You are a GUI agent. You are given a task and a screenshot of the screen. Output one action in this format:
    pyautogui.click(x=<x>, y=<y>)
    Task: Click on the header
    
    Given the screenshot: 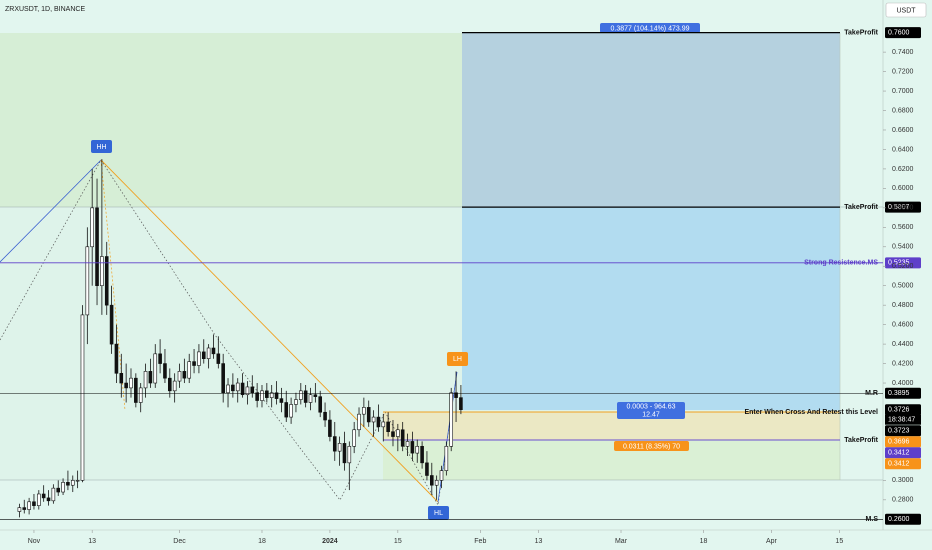 What is the action you would take?
    pyautogui.click(x=466, y=10)
    